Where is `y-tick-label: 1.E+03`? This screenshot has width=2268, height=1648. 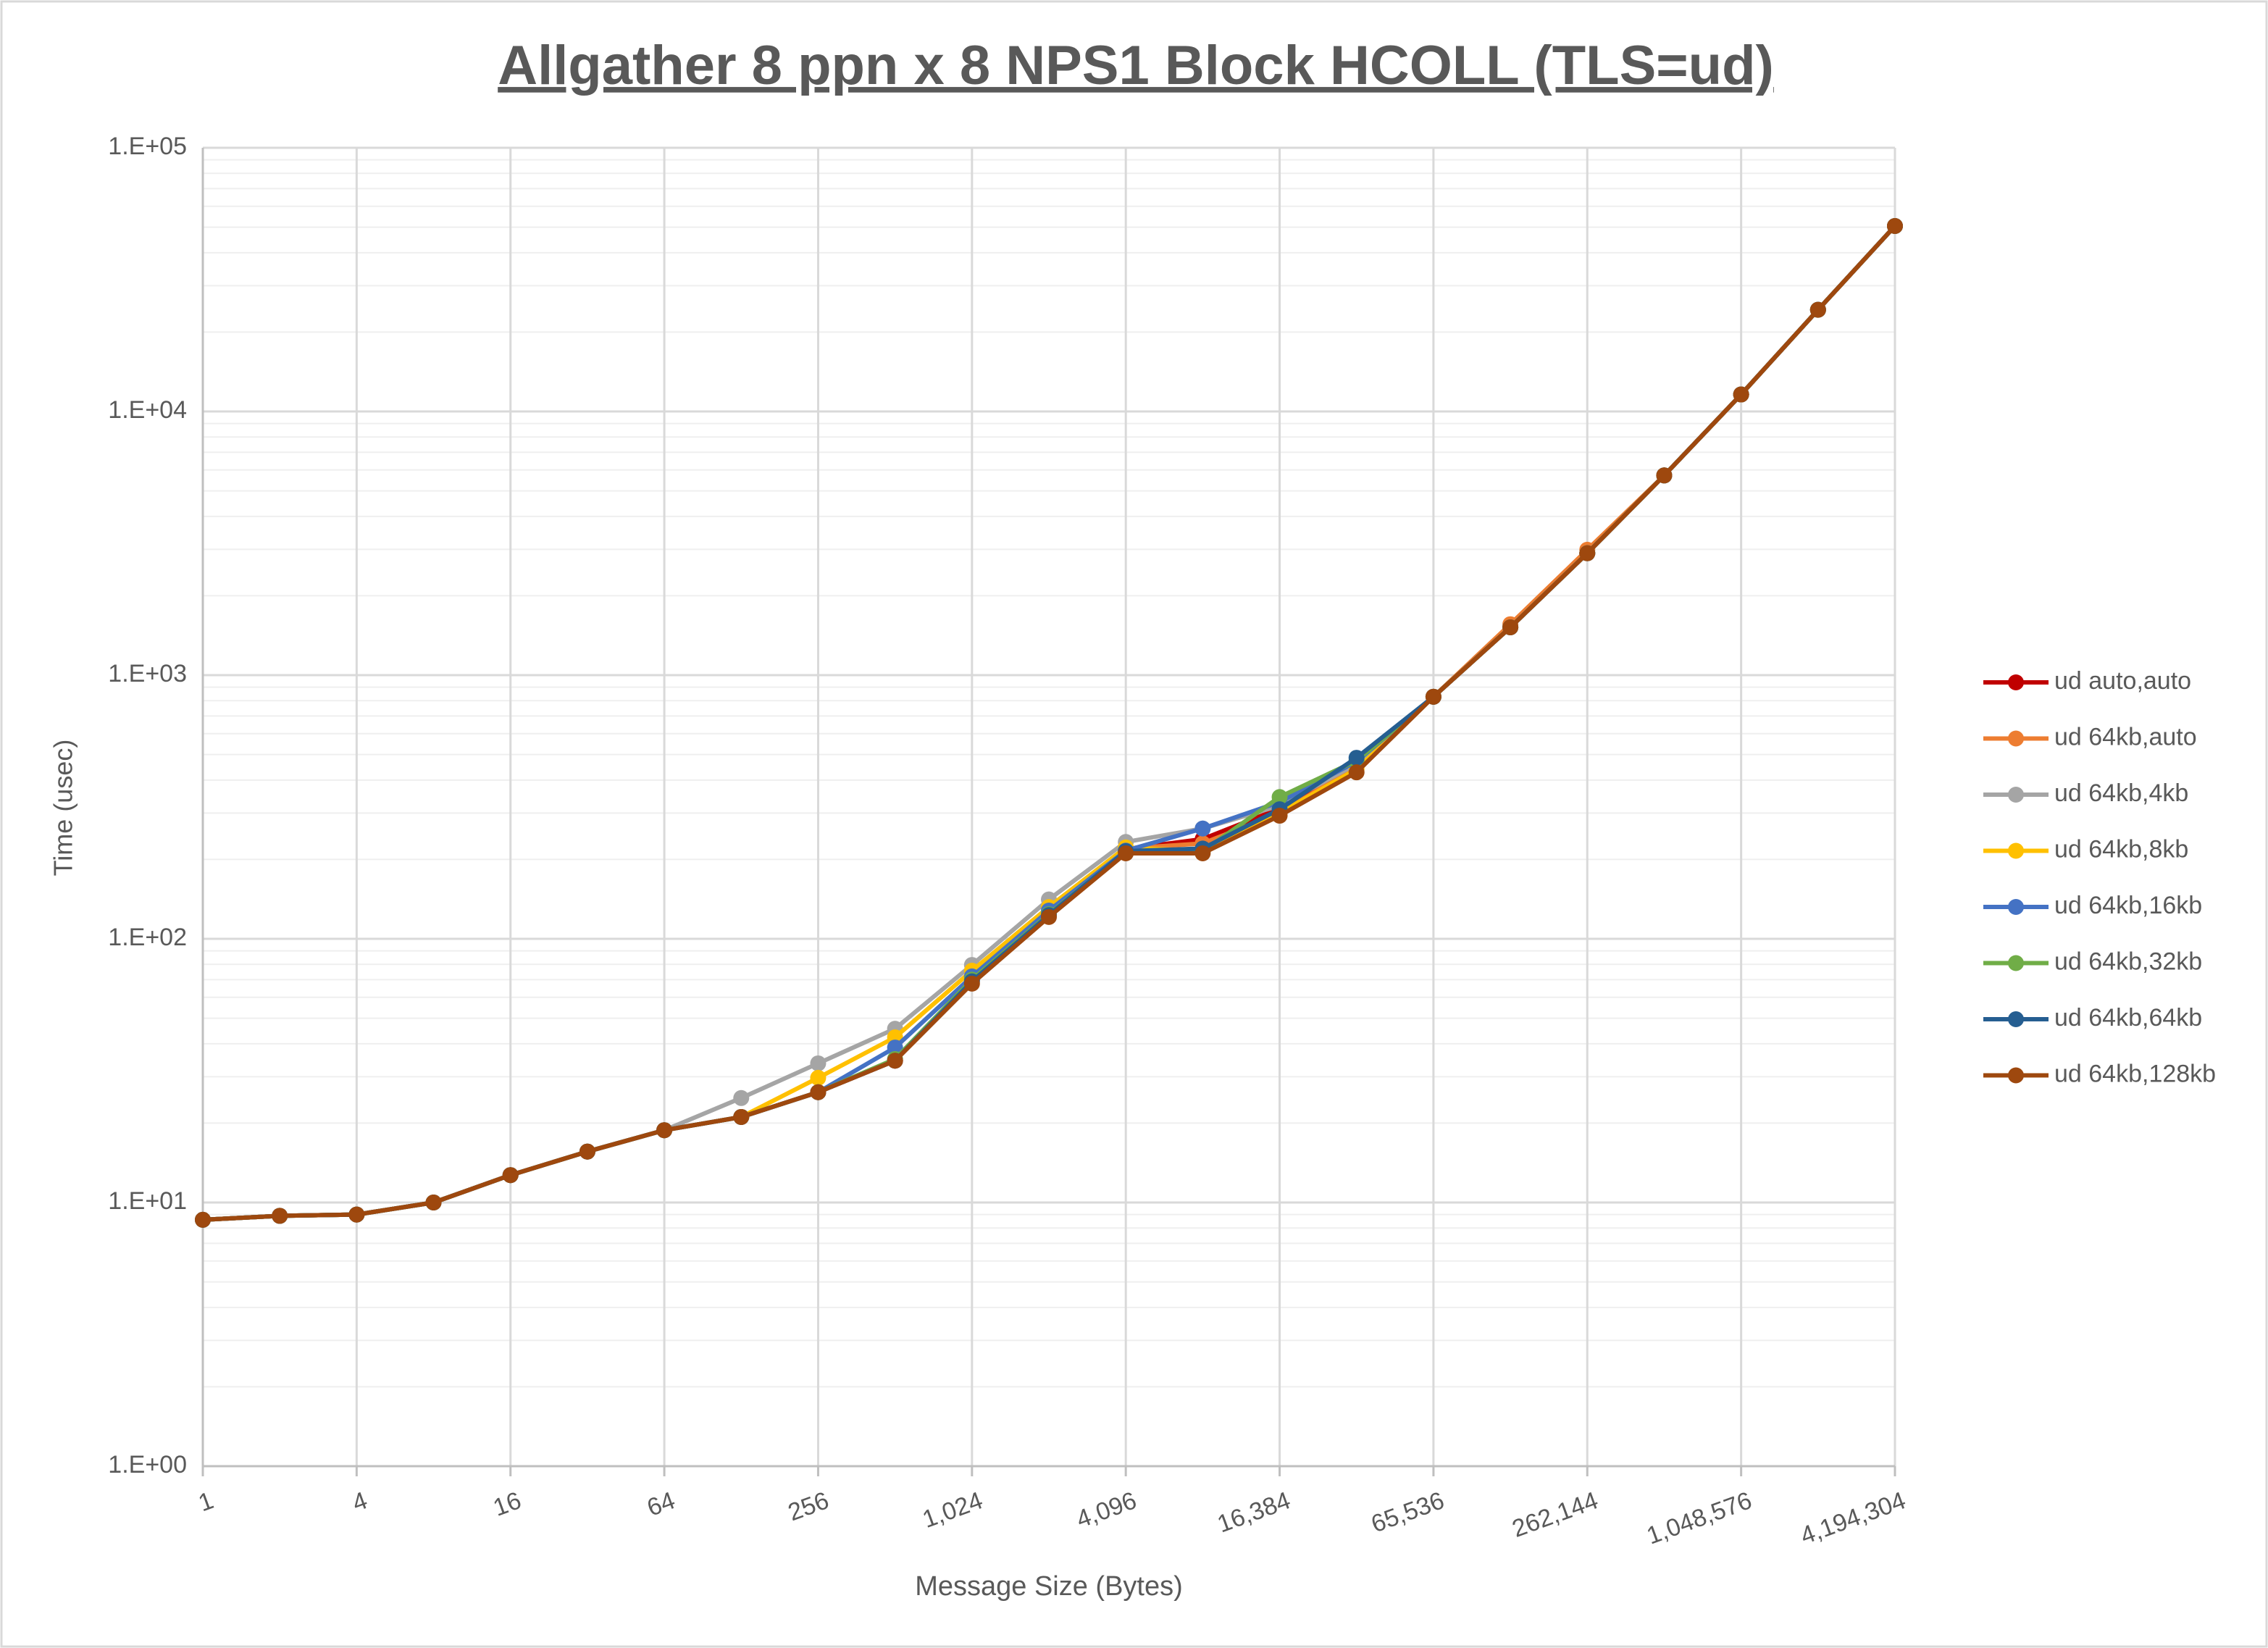
y-tick-label: 1.E+03 is located at coordinates (148, 673).